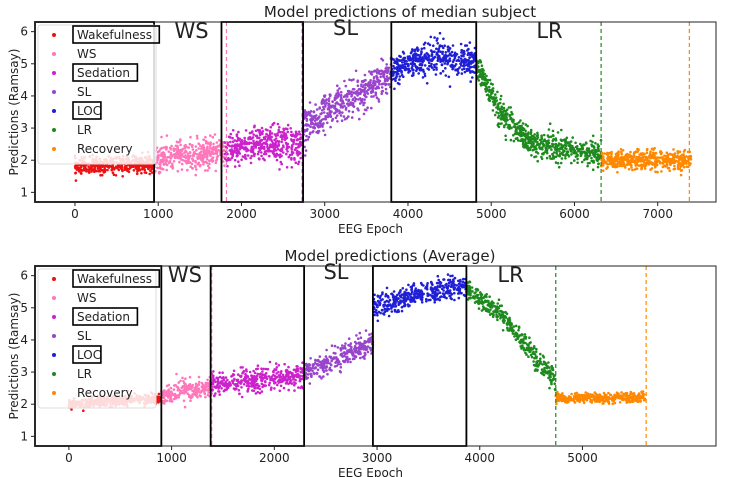 The width and height of the screenshot is (731, 477). Describe the element at coordinates (54, 130) in the screenshot. I see `legend-marker` at that location.